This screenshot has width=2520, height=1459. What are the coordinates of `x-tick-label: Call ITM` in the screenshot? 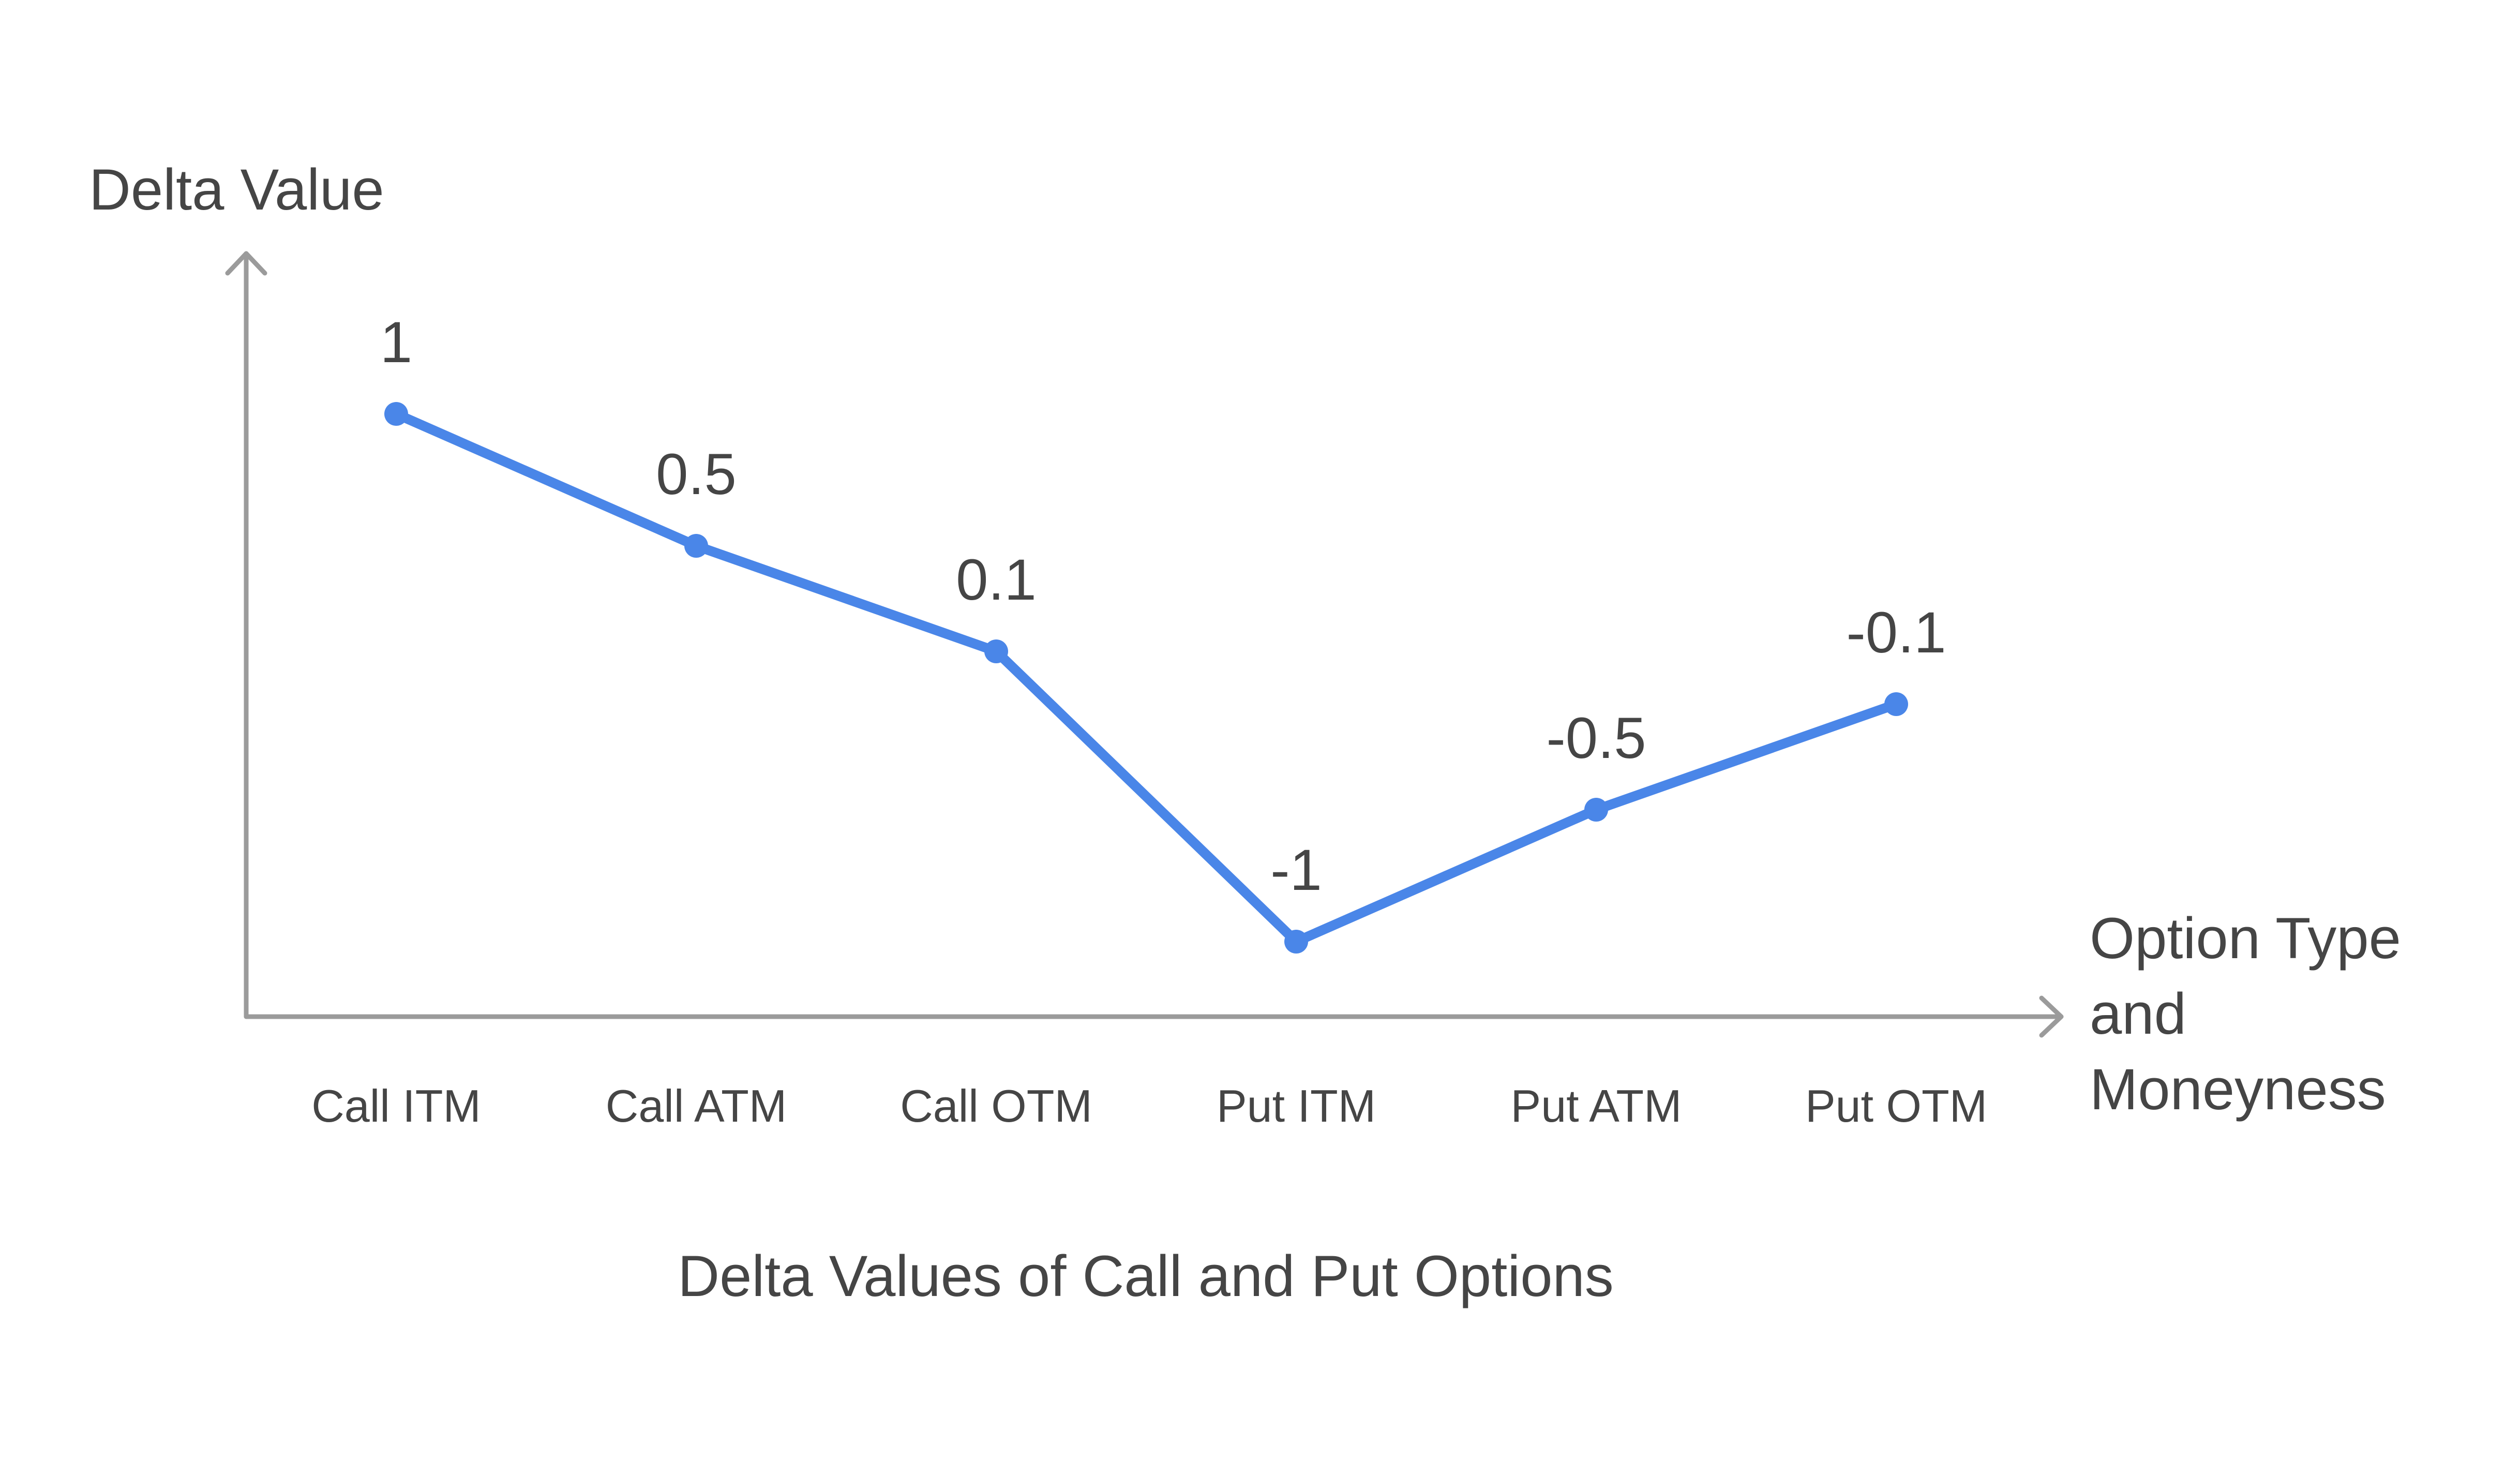 It's located at (396, 1106).